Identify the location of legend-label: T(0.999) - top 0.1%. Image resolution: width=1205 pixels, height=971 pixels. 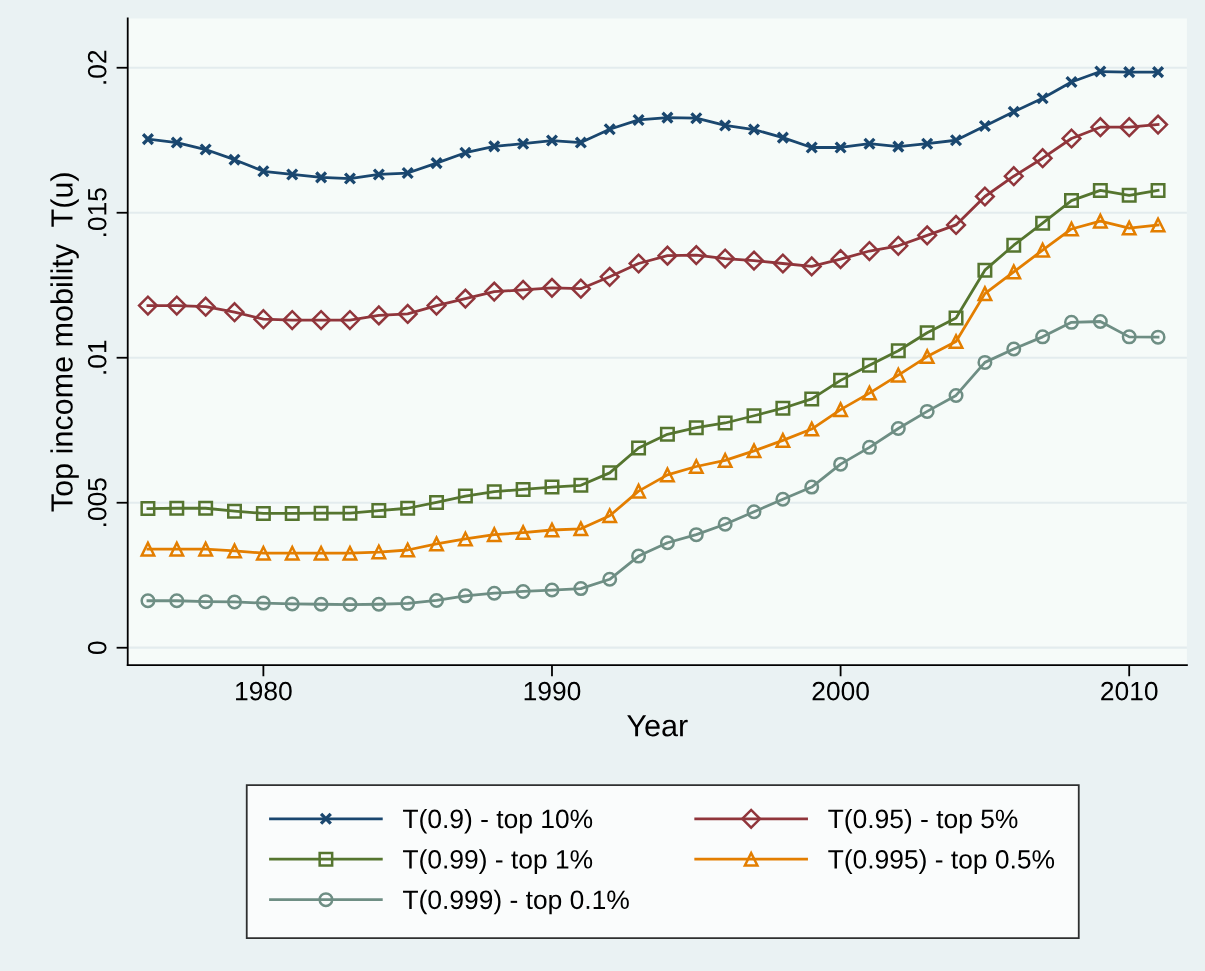
(516, 902).